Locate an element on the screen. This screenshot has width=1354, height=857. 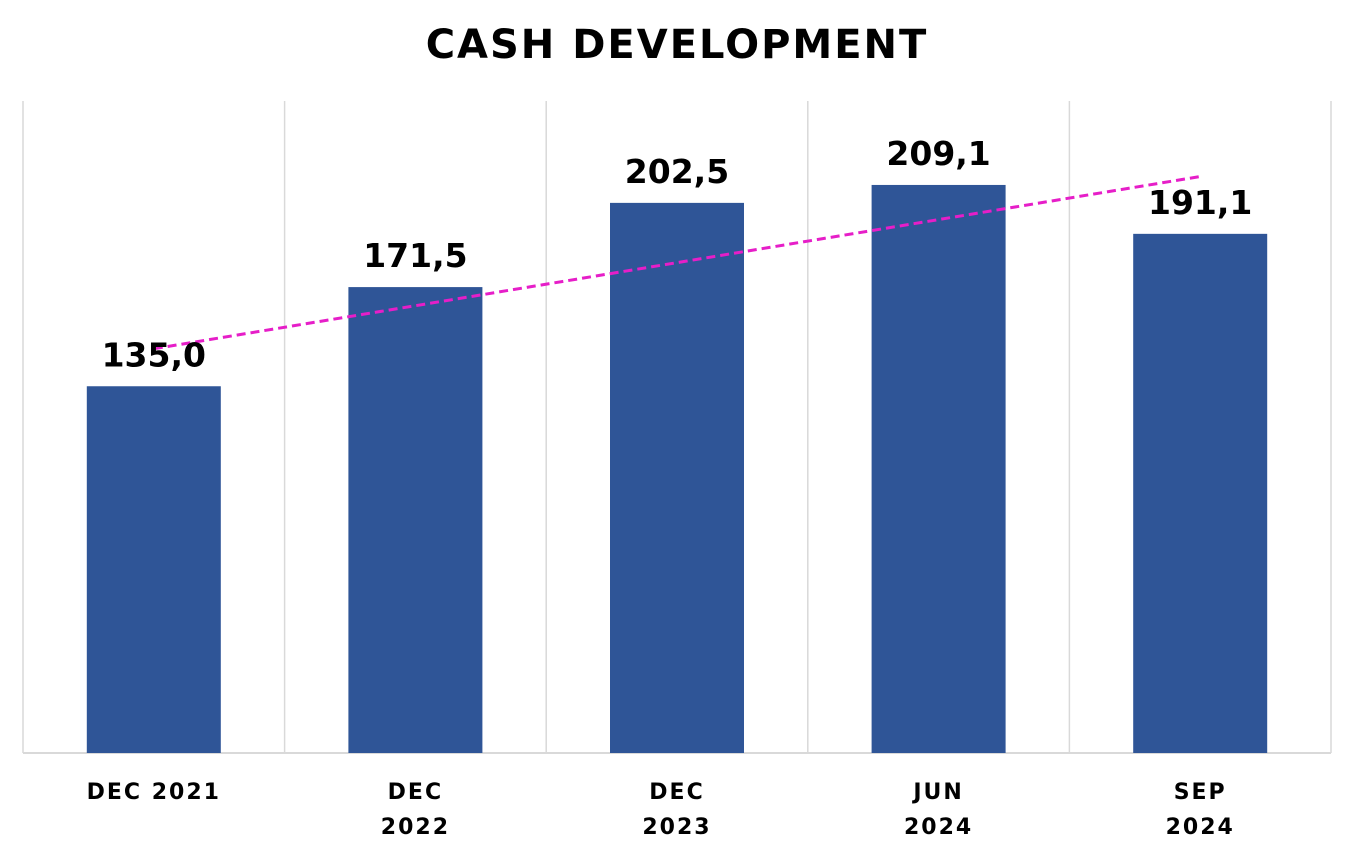
x-axis-ticks: DEC 2021 DEC 2022 DEC 2023 JUN 2024 SEP 2024 is located at coordinates (661, 810).